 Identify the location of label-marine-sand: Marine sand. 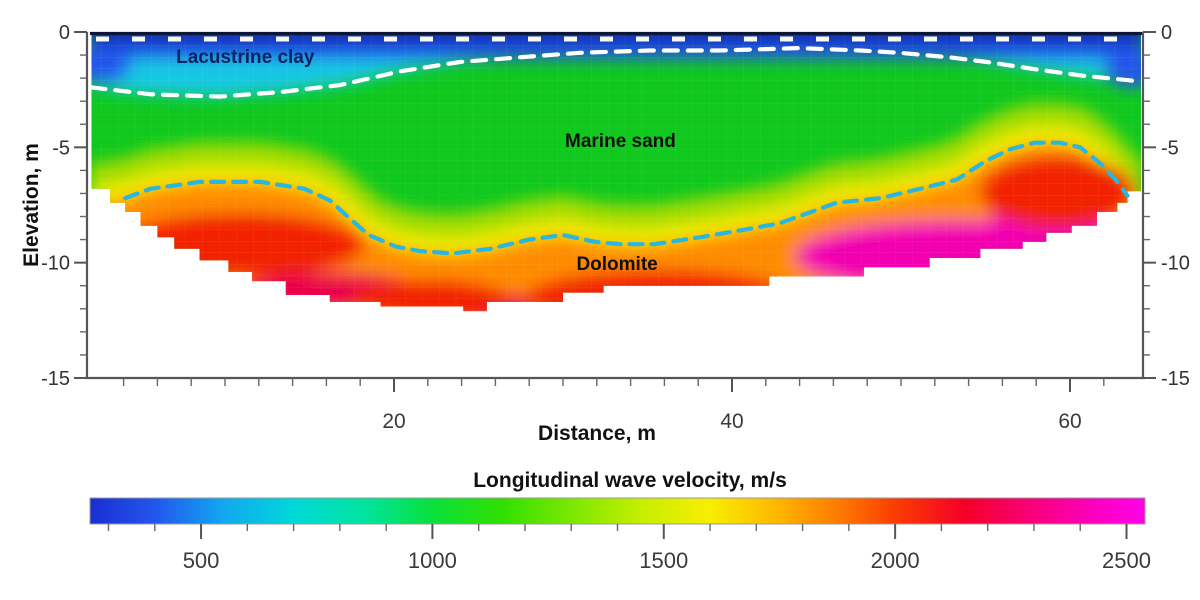
(620, 141).